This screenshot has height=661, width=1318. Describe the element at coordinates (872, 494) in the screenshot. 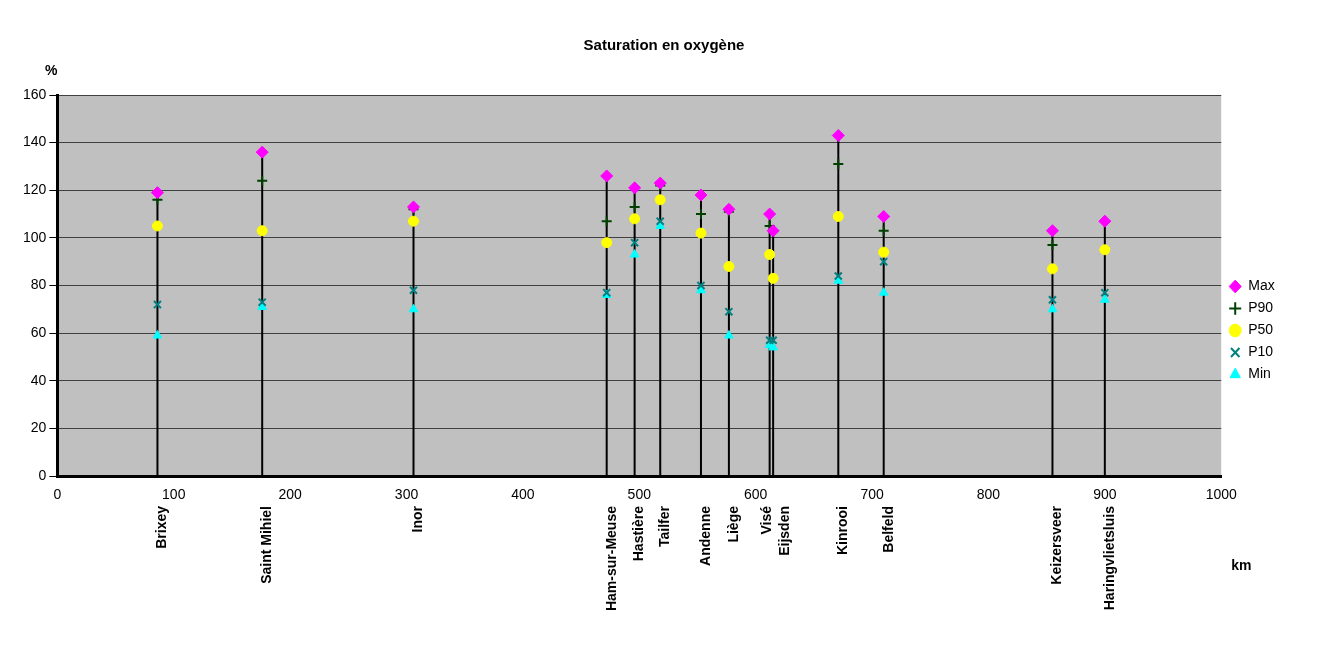

I see `x-tick-label: 700` at that location.